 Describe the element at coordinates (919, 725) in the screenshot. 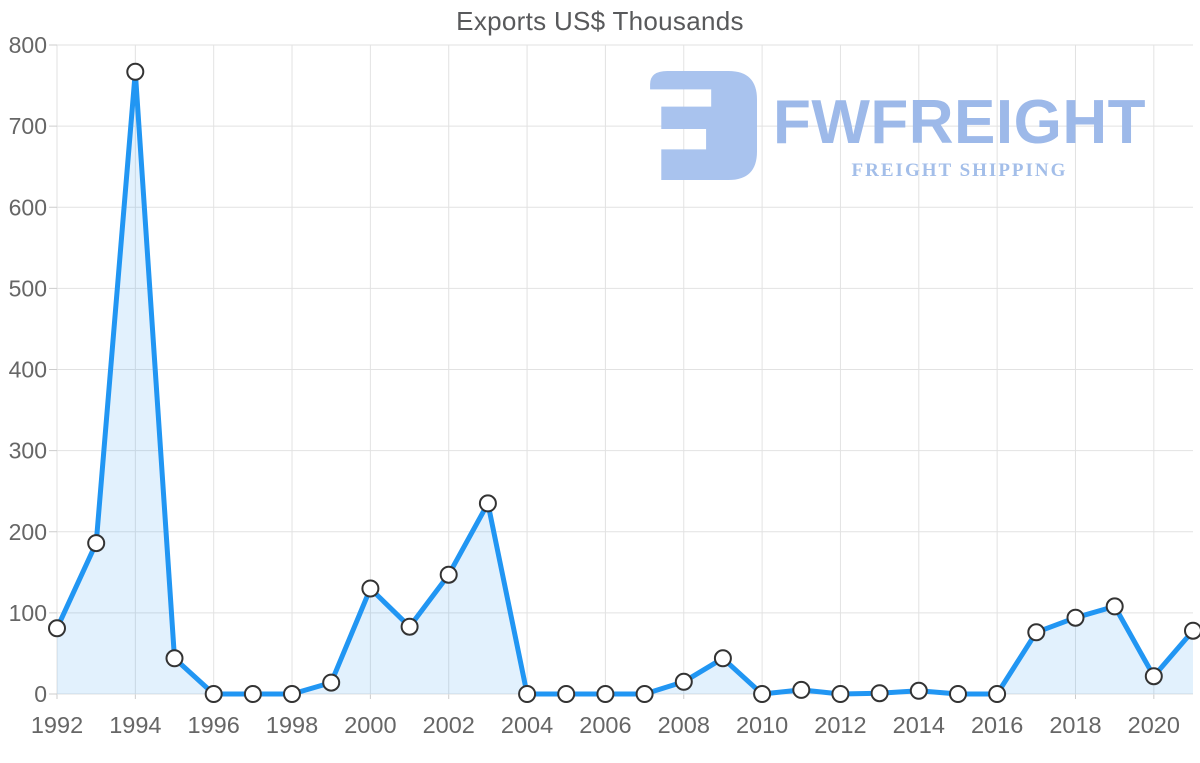

I see `x-axis-label: 2014` at that location.